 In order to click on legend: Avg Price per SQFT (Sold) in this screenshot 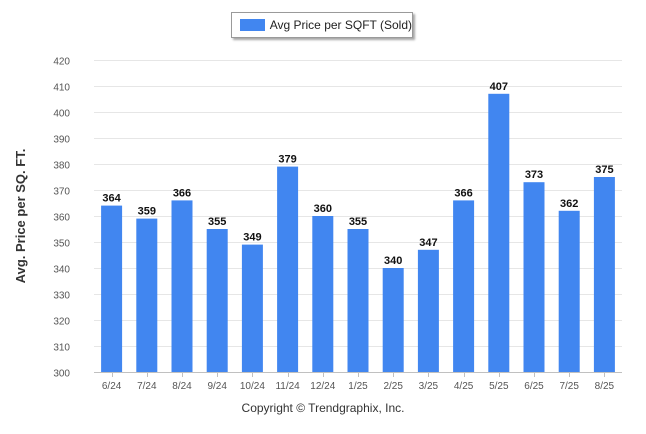, I will do `click(322, 25)`.